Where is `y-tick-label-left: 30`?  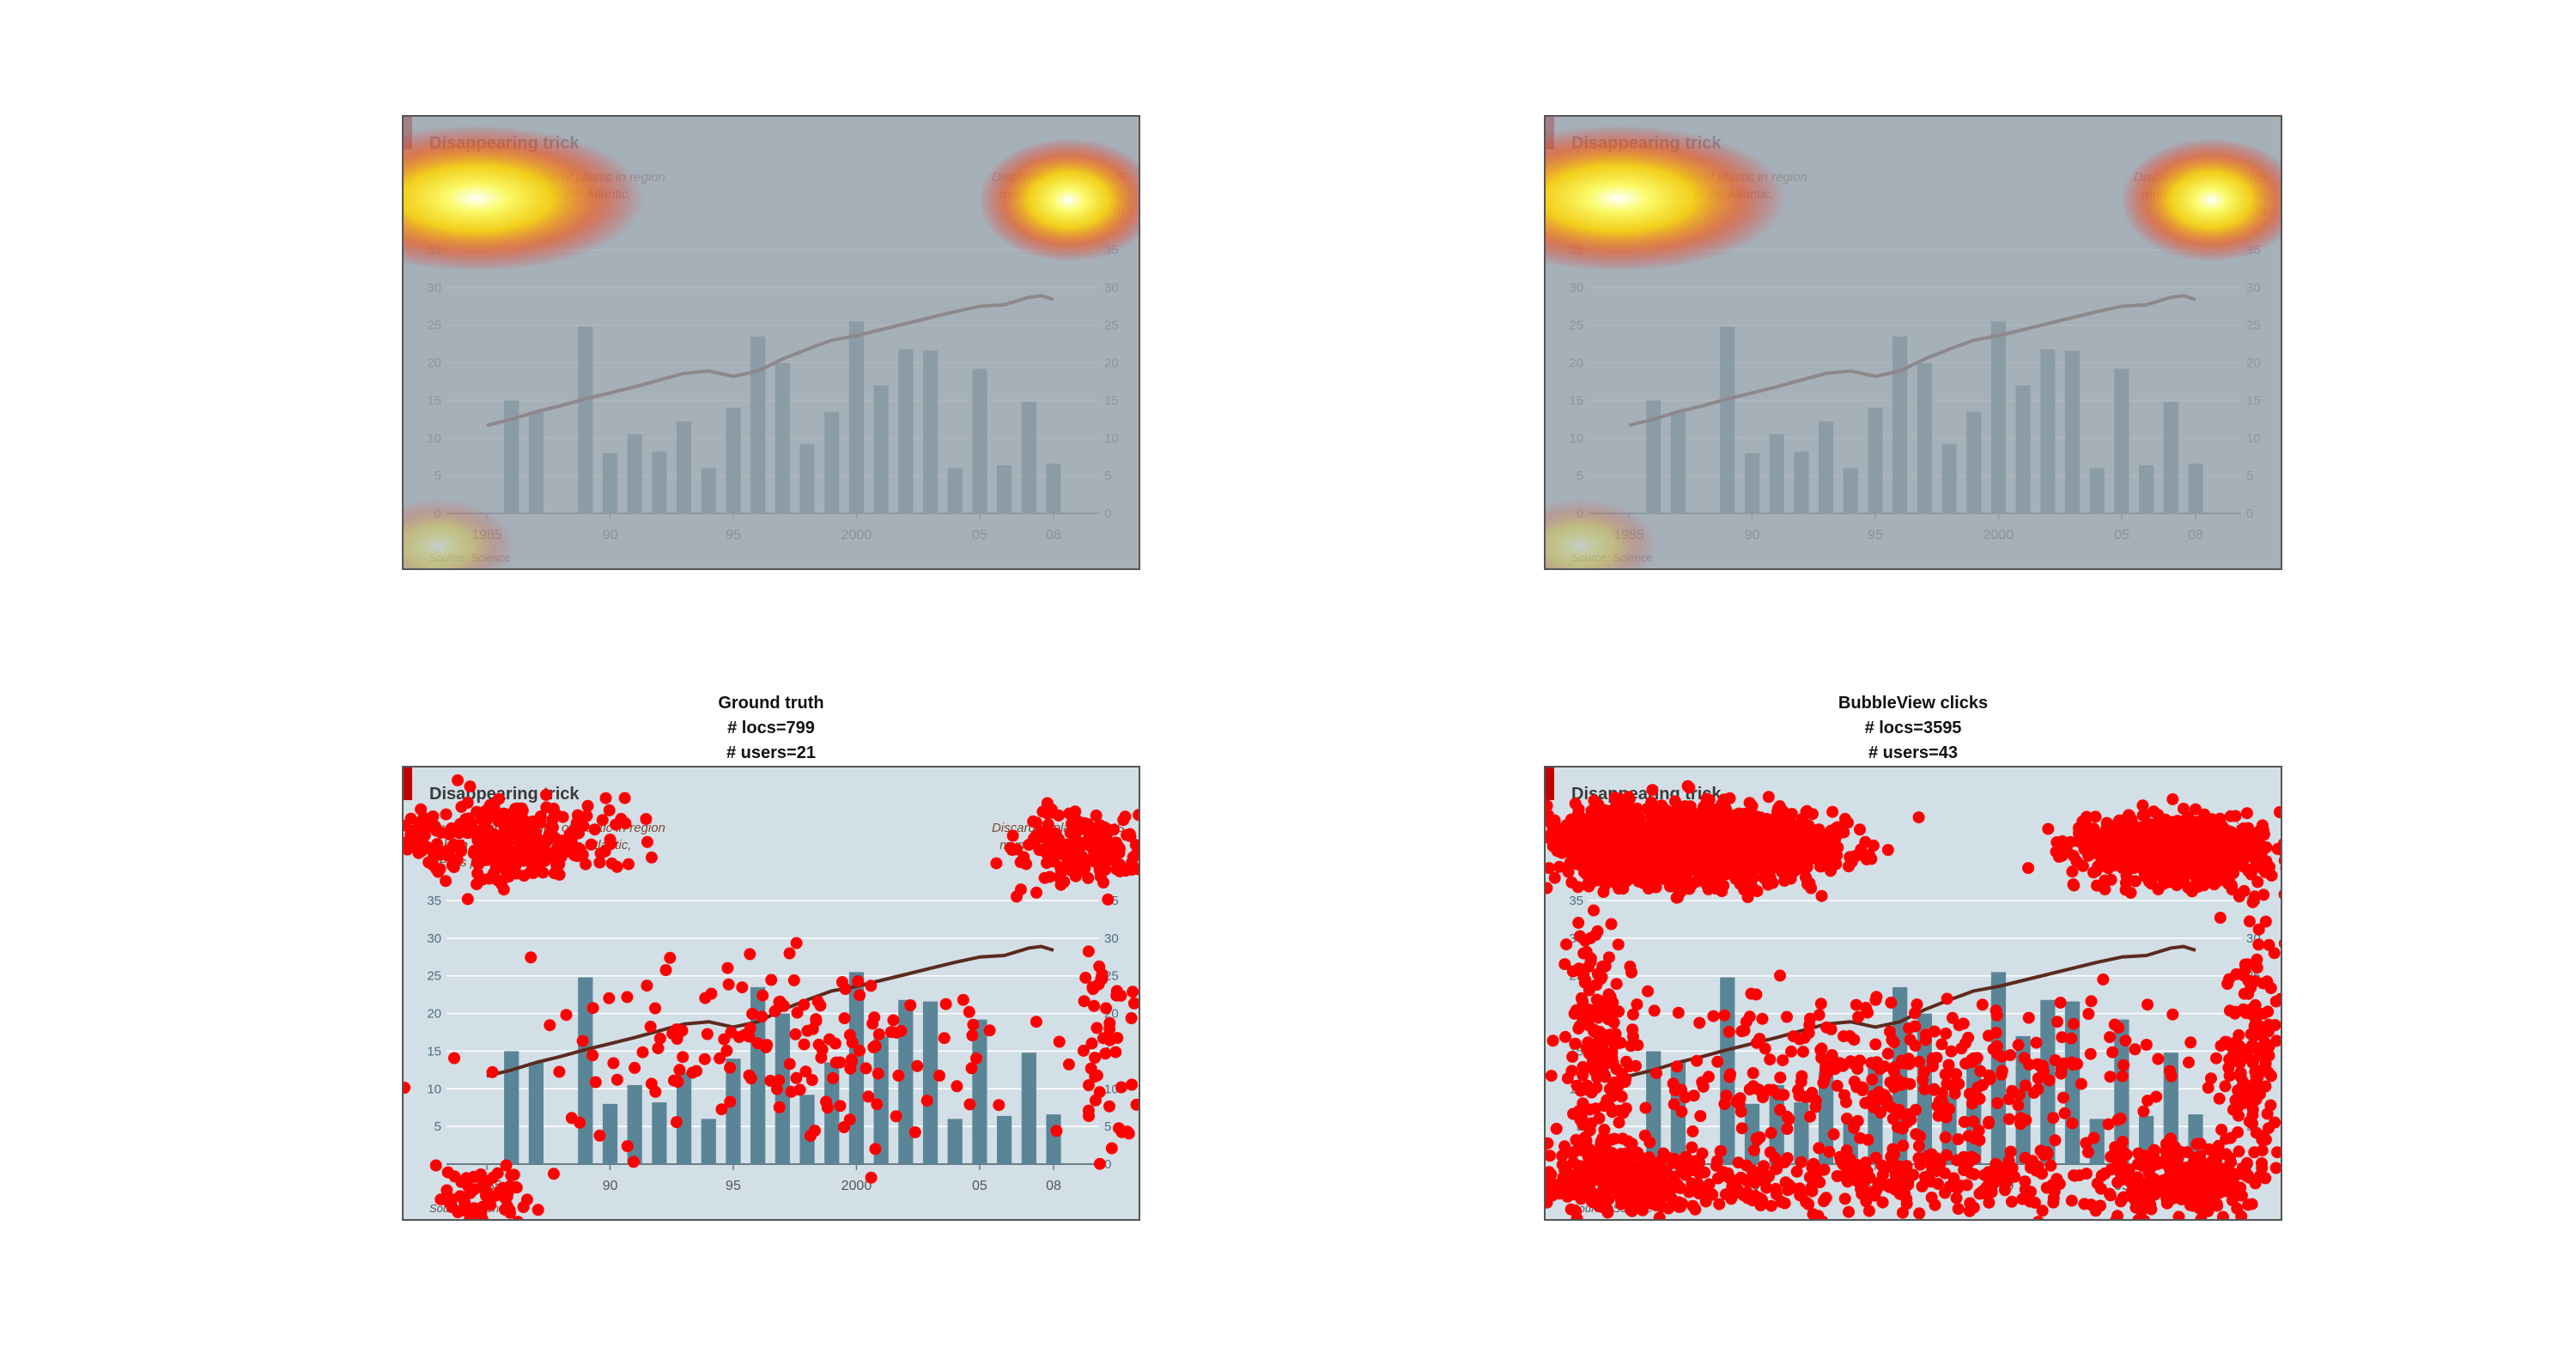 y-tick-label-left: 30 is located at coordinates (434, 939).